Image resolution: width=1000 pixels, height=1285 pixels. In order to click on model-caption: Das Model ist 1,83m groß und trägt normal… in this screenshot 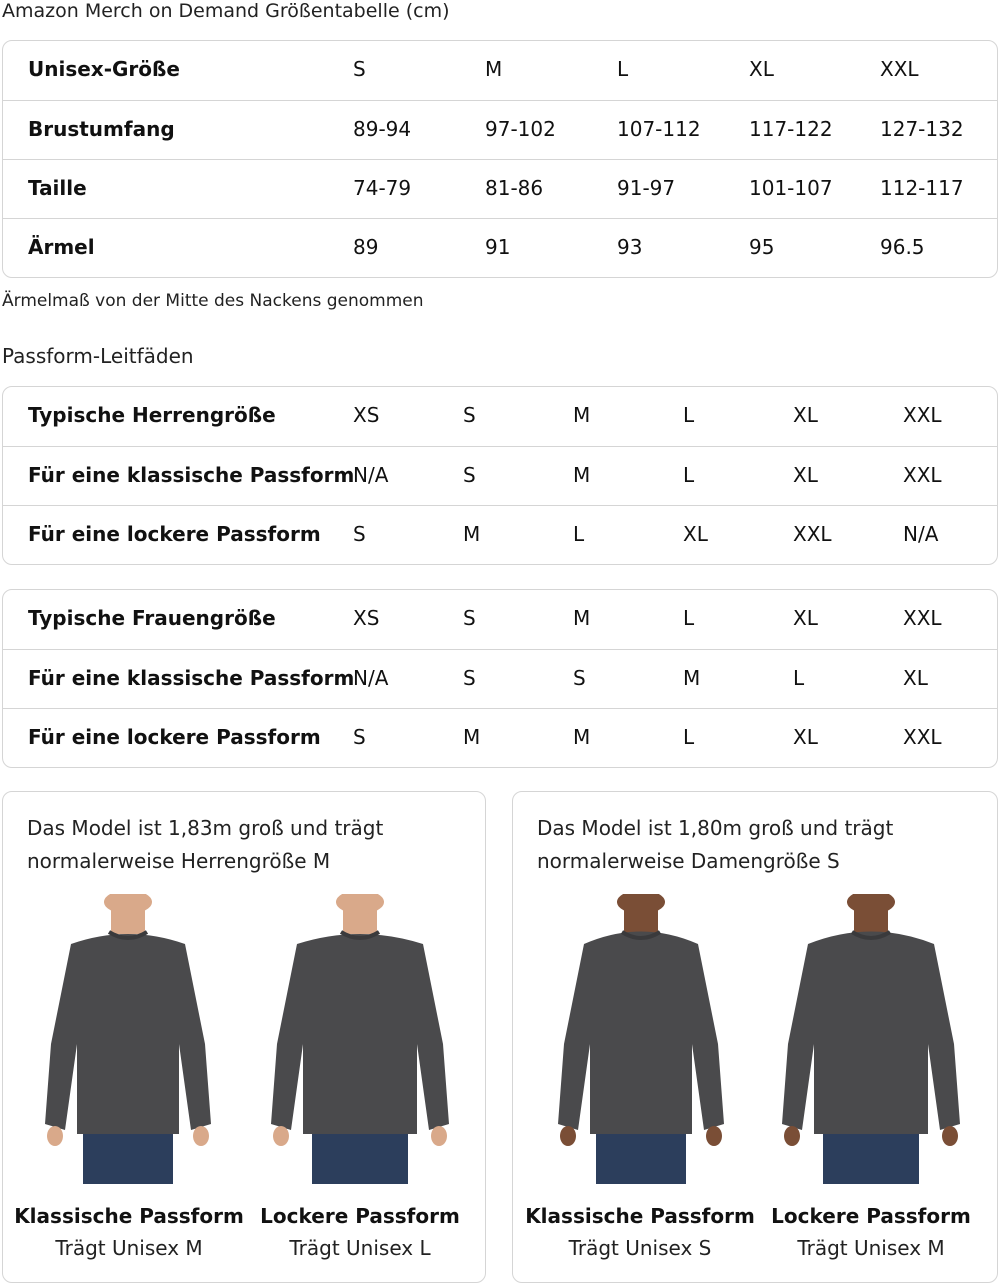, I will do `click(205, 845)`.